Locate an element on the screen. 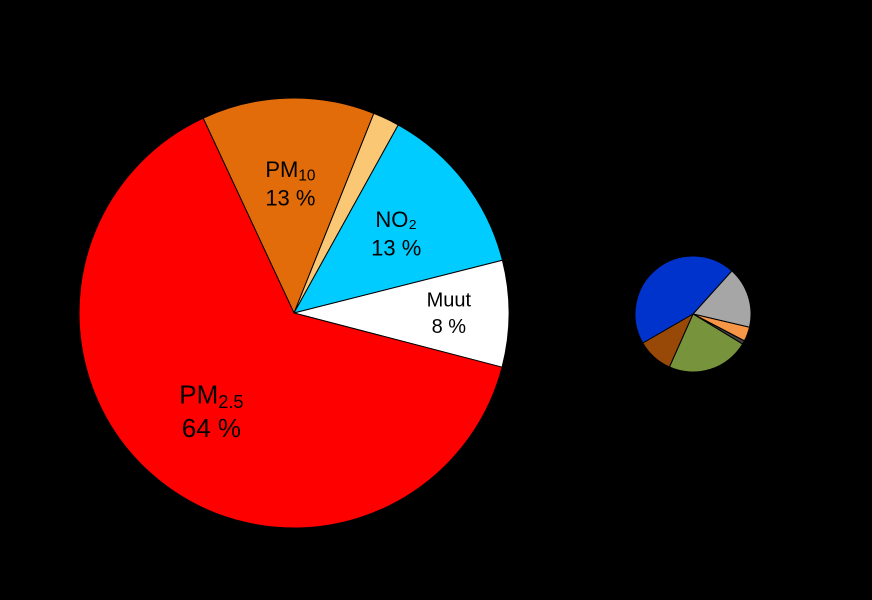 The height and width of the screenshot is (600, 872). slice-label: PM2.5 is located at coordinates (211, 395).